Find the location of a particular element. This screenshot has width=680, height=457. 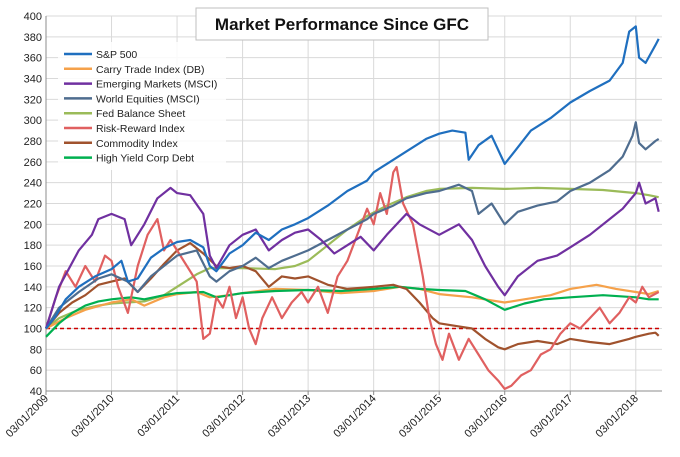

series-line-high-yield-corp-debt is located at coordinates (352, 311).